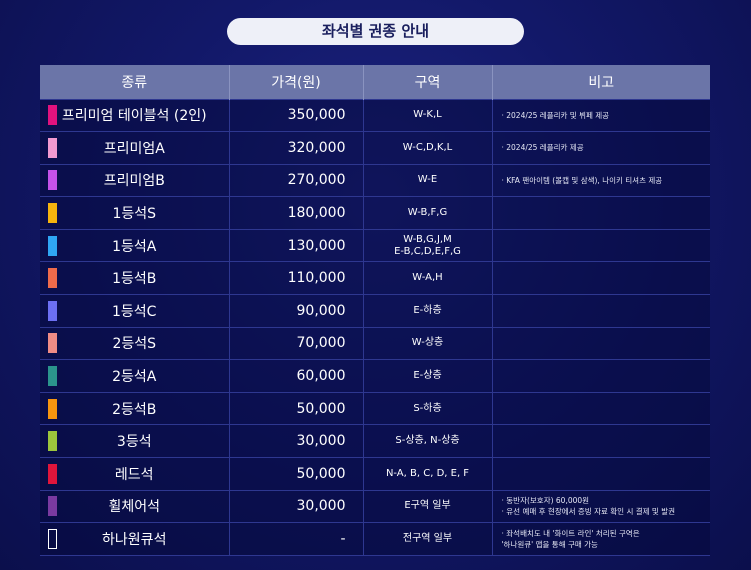  I want to click on seat-zone-cell: W-A,H, so click(428, 278).